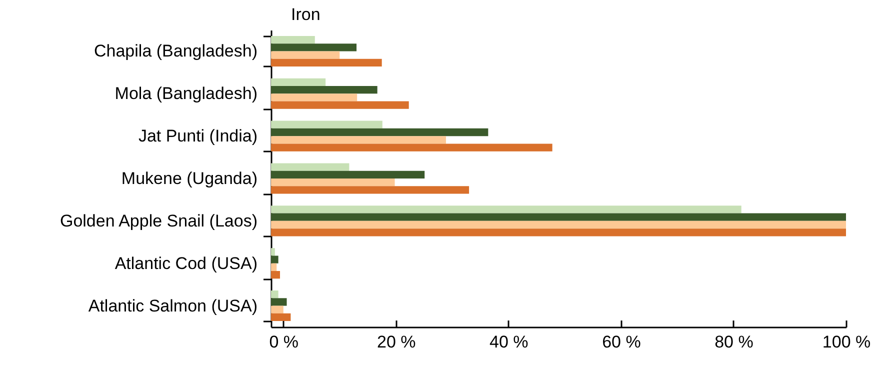 The height and width of the screenshot is (366, 878). What do you see at coordinates (734, 342) in the screenshot?
I see `x-tick-label: 80 %` at bounding box center [734, 342].